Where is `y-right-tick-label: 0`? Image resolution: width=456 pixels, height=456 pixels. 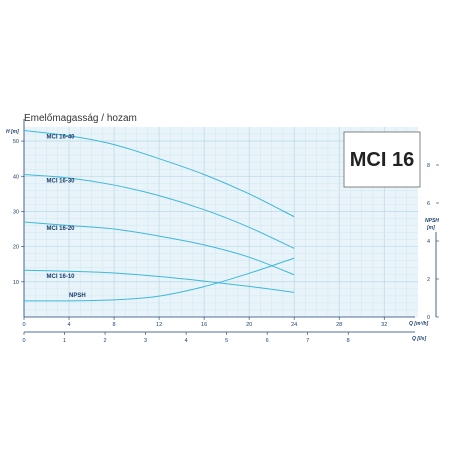 y-right-tick-label: 0 is located at coordinates (428, 318).